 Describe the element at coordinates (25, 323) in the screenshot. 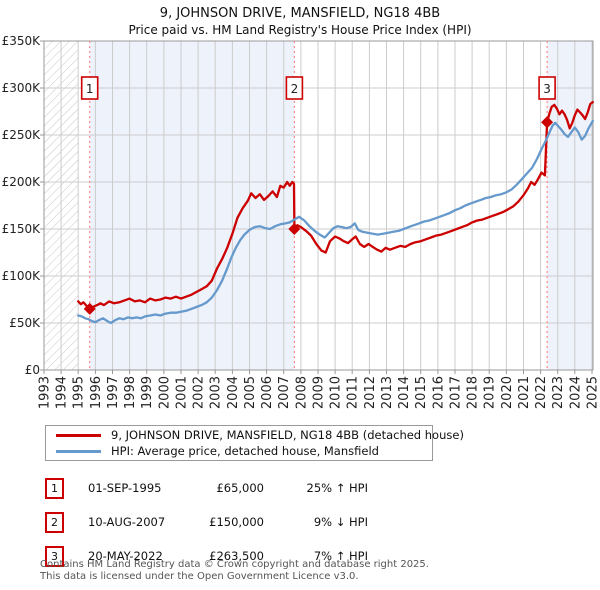

I see `y-tick-label: £50K` at that location.